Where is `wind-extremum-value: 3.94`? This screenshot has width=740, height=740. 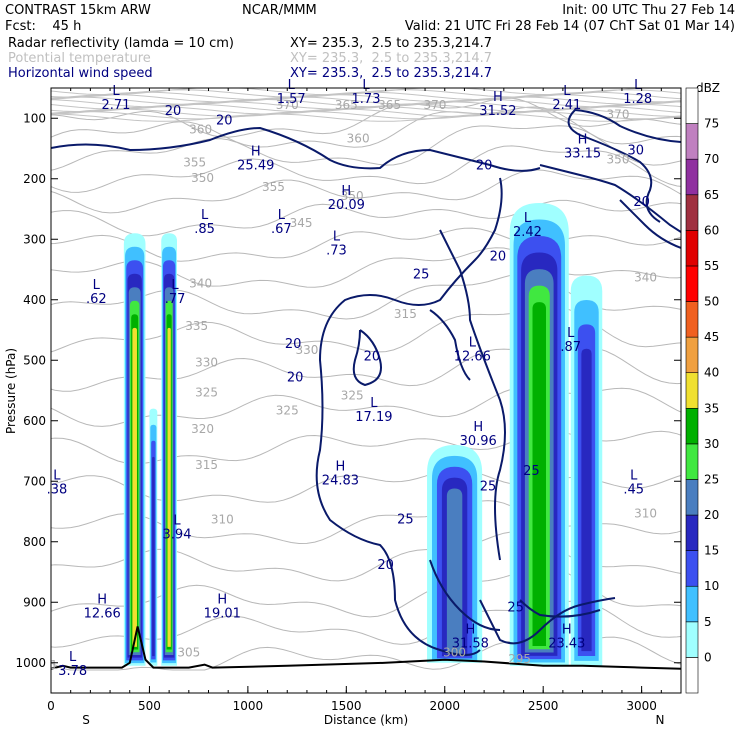 wind-extremum-value: 3.94 is located at coordinates (177, 535).